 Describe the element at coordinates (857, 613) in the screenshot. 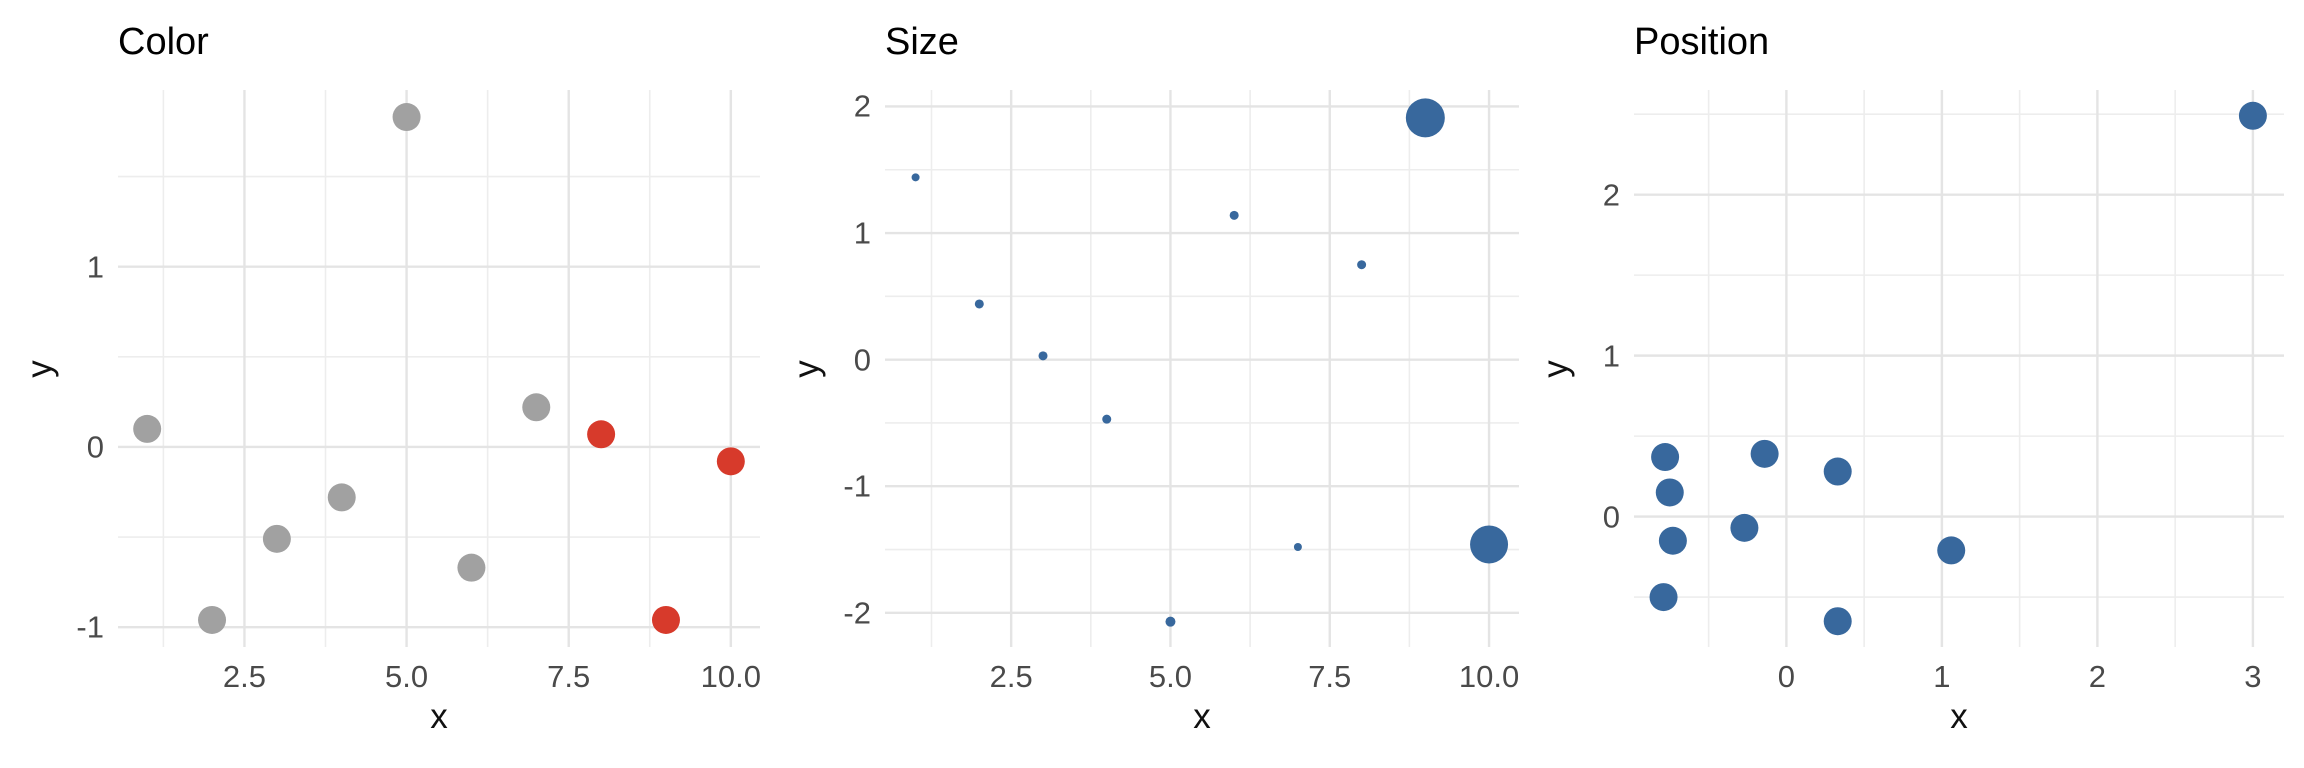

I see `y-tick-label: -2` at that location.